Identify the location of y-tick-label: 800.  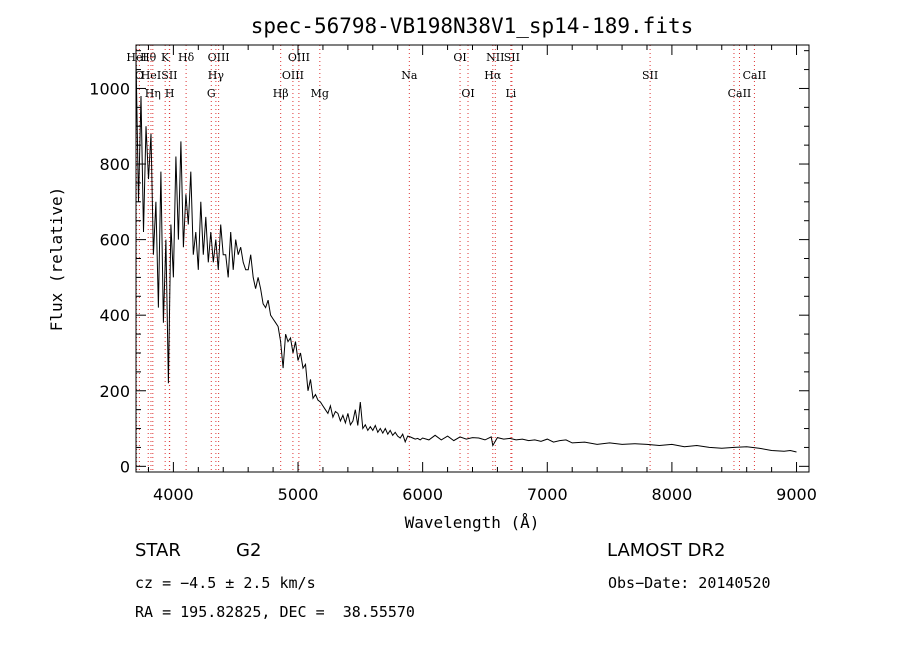
(114, 164).